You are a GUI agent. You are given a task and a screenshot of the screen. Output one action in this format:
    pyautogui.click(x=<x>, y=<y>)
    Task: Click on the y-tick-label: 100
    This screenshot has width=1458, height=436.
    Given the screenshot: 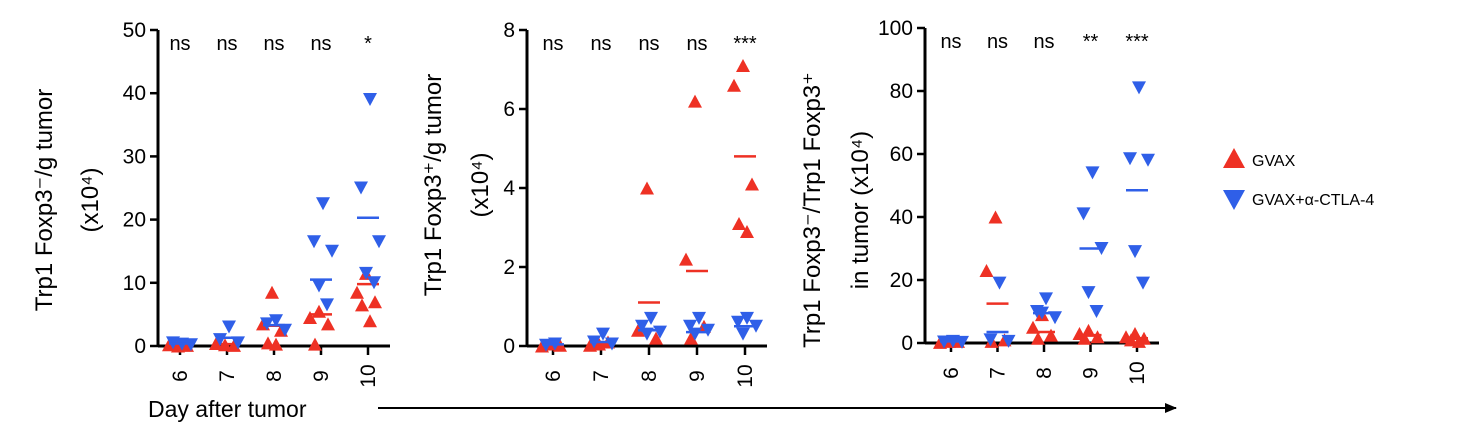 What is the action you would take?
    pyautogui.click(x=895, y=28)
    